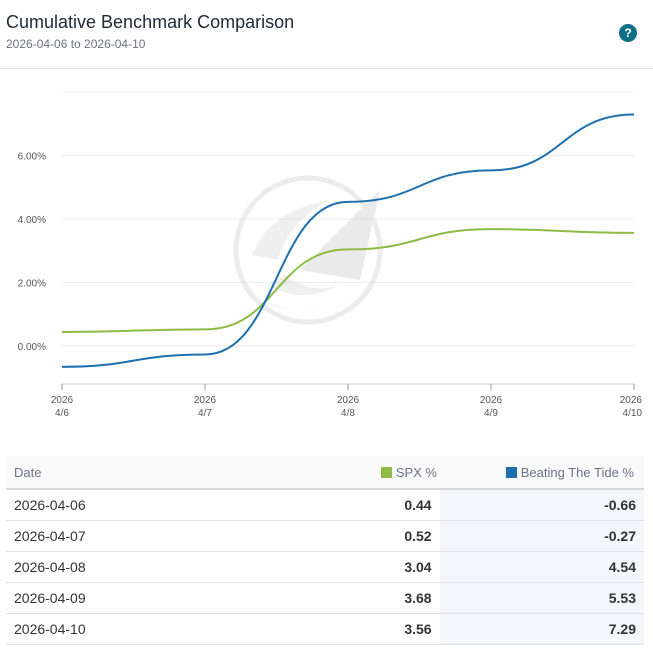 This screenshot has height=653, width=653. I want to click on header-btt: Beating The Tide %, so click(539, 472).